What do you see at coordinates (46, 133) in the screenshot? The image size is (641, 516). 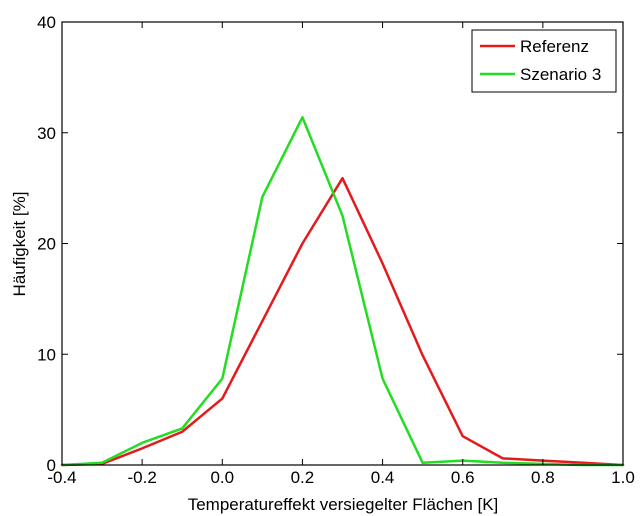 I see `y-tick-label: 30` at bounding box center [46, 133].